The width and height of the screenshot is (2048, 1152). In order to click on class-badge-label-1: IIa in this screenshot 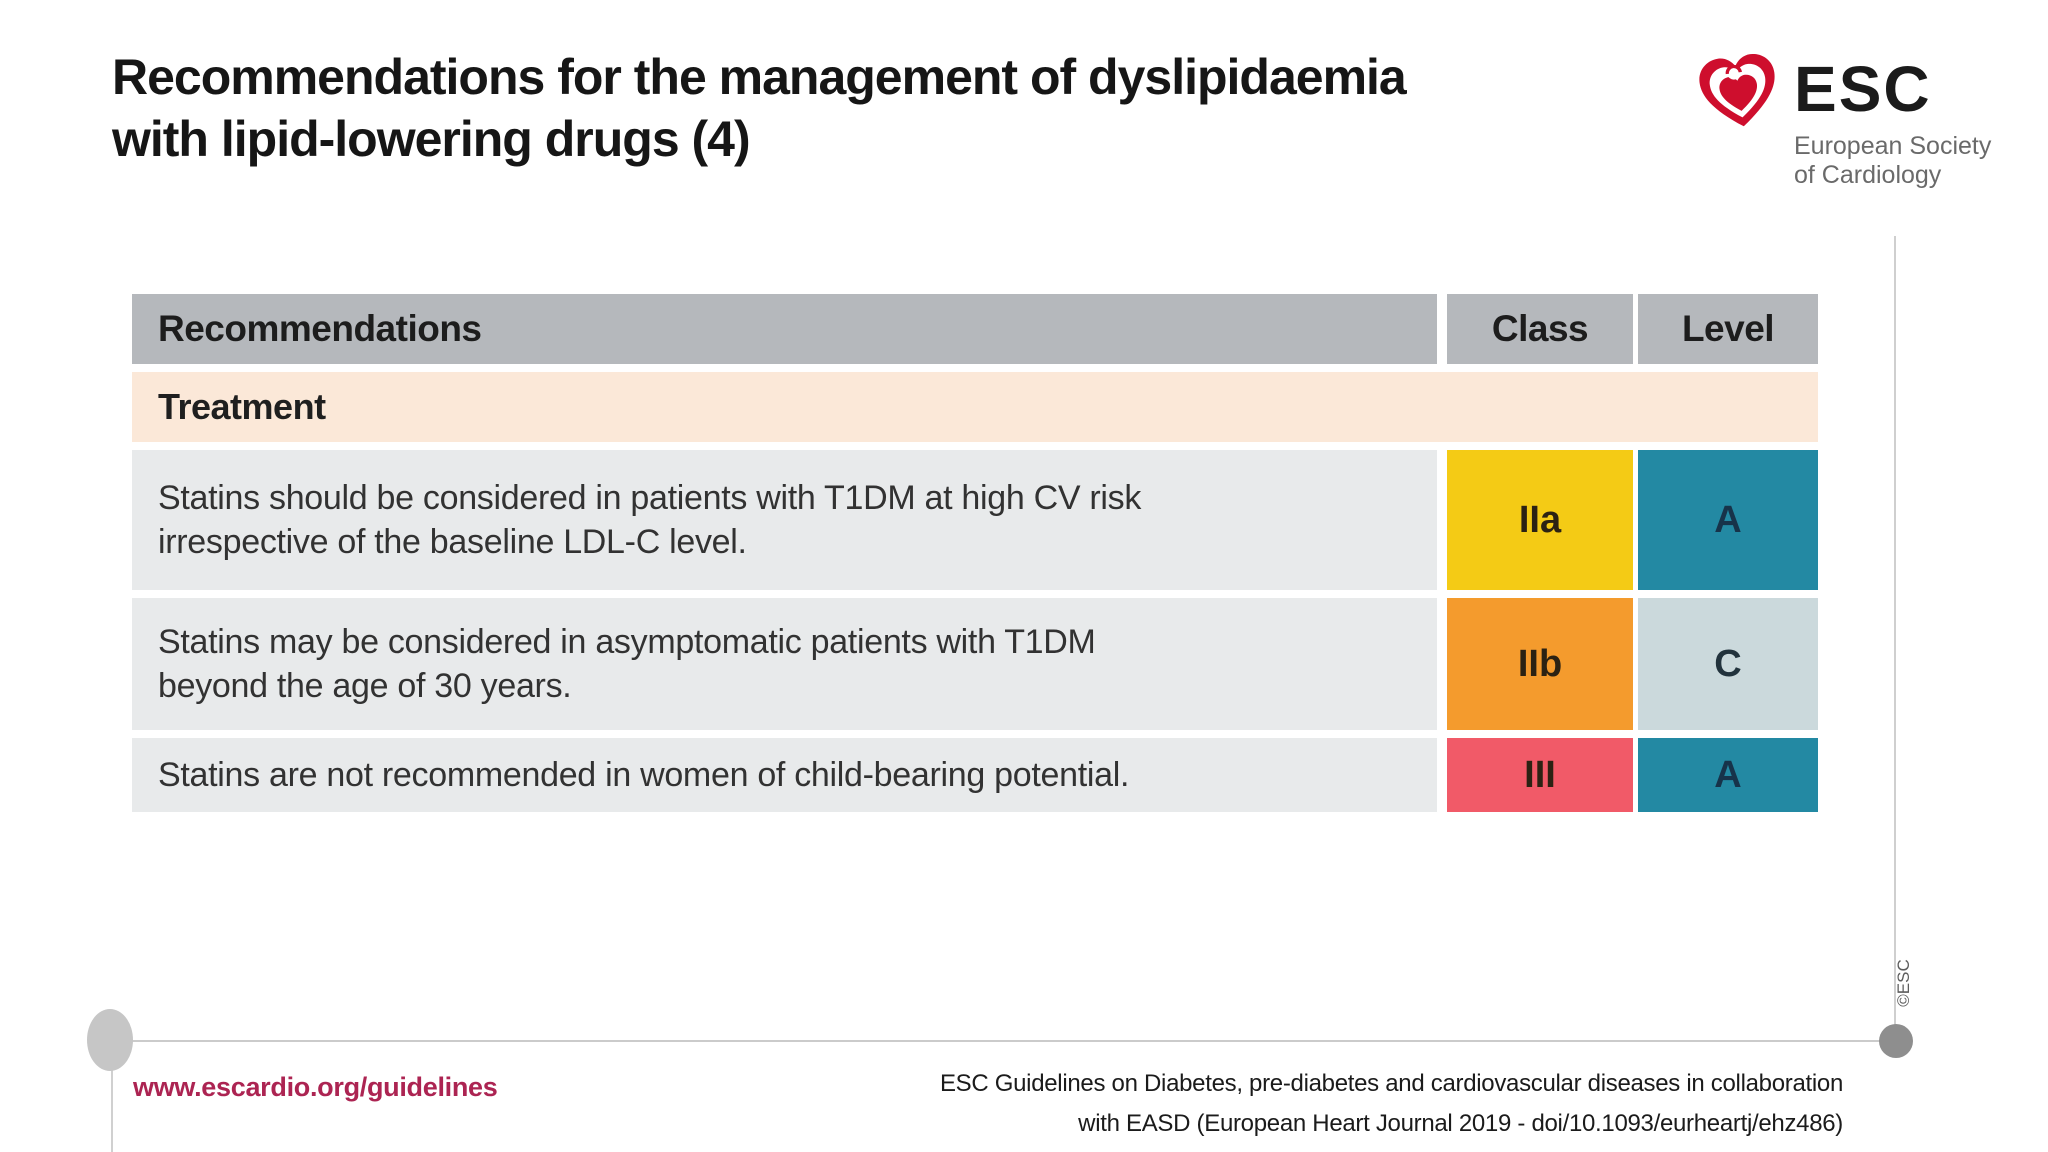, I will do `click(1540, 519)`.